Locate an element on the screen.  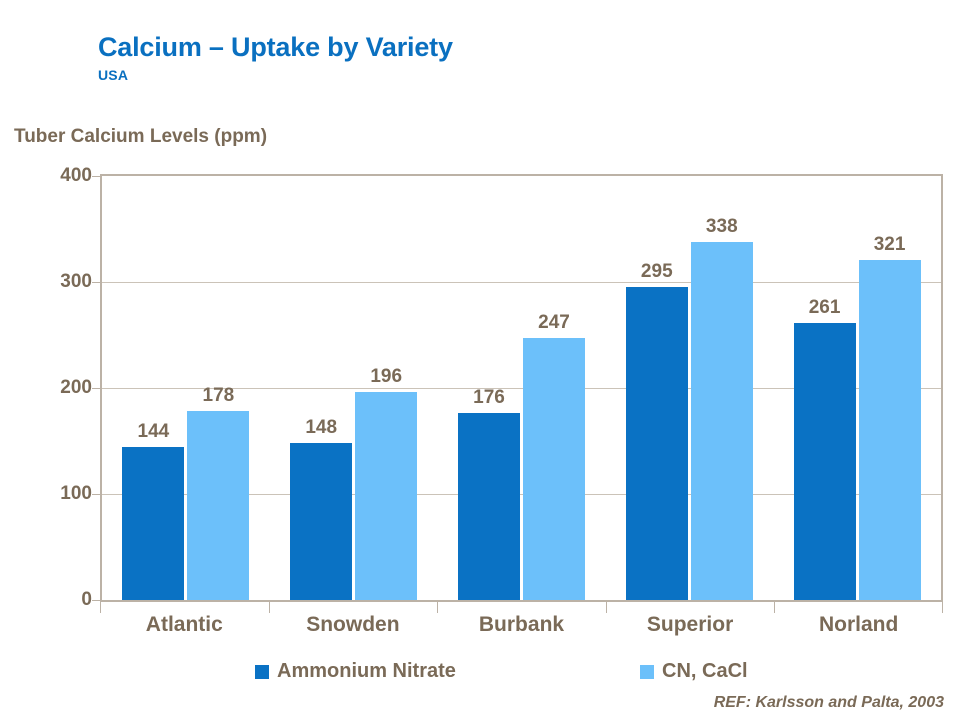
bar-group: 176 247 is located at coordinates (522, 388).